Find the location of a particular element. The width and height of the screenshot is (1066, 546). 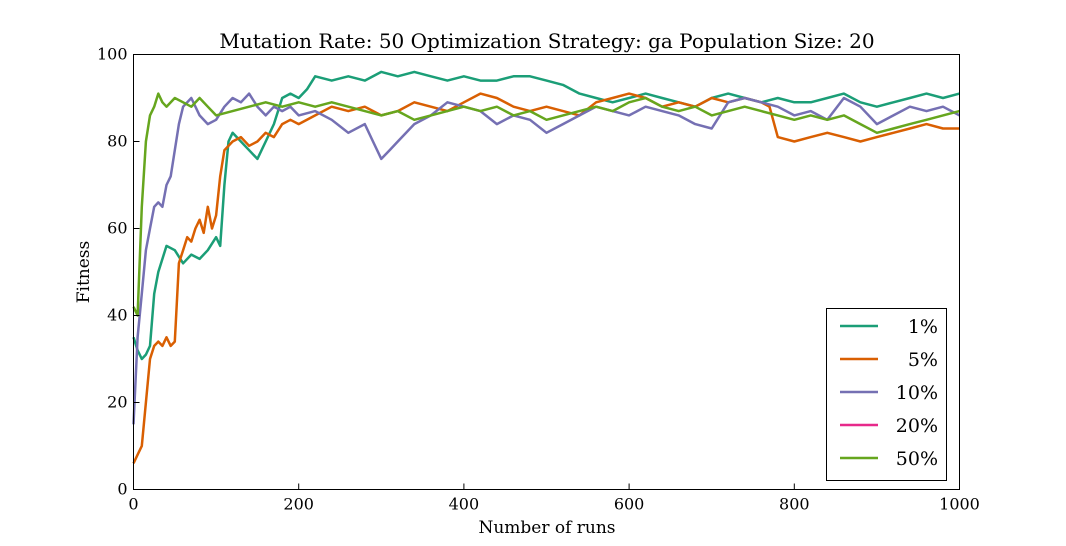

y-tick-label: 100 is located at coordinates (112, 54).